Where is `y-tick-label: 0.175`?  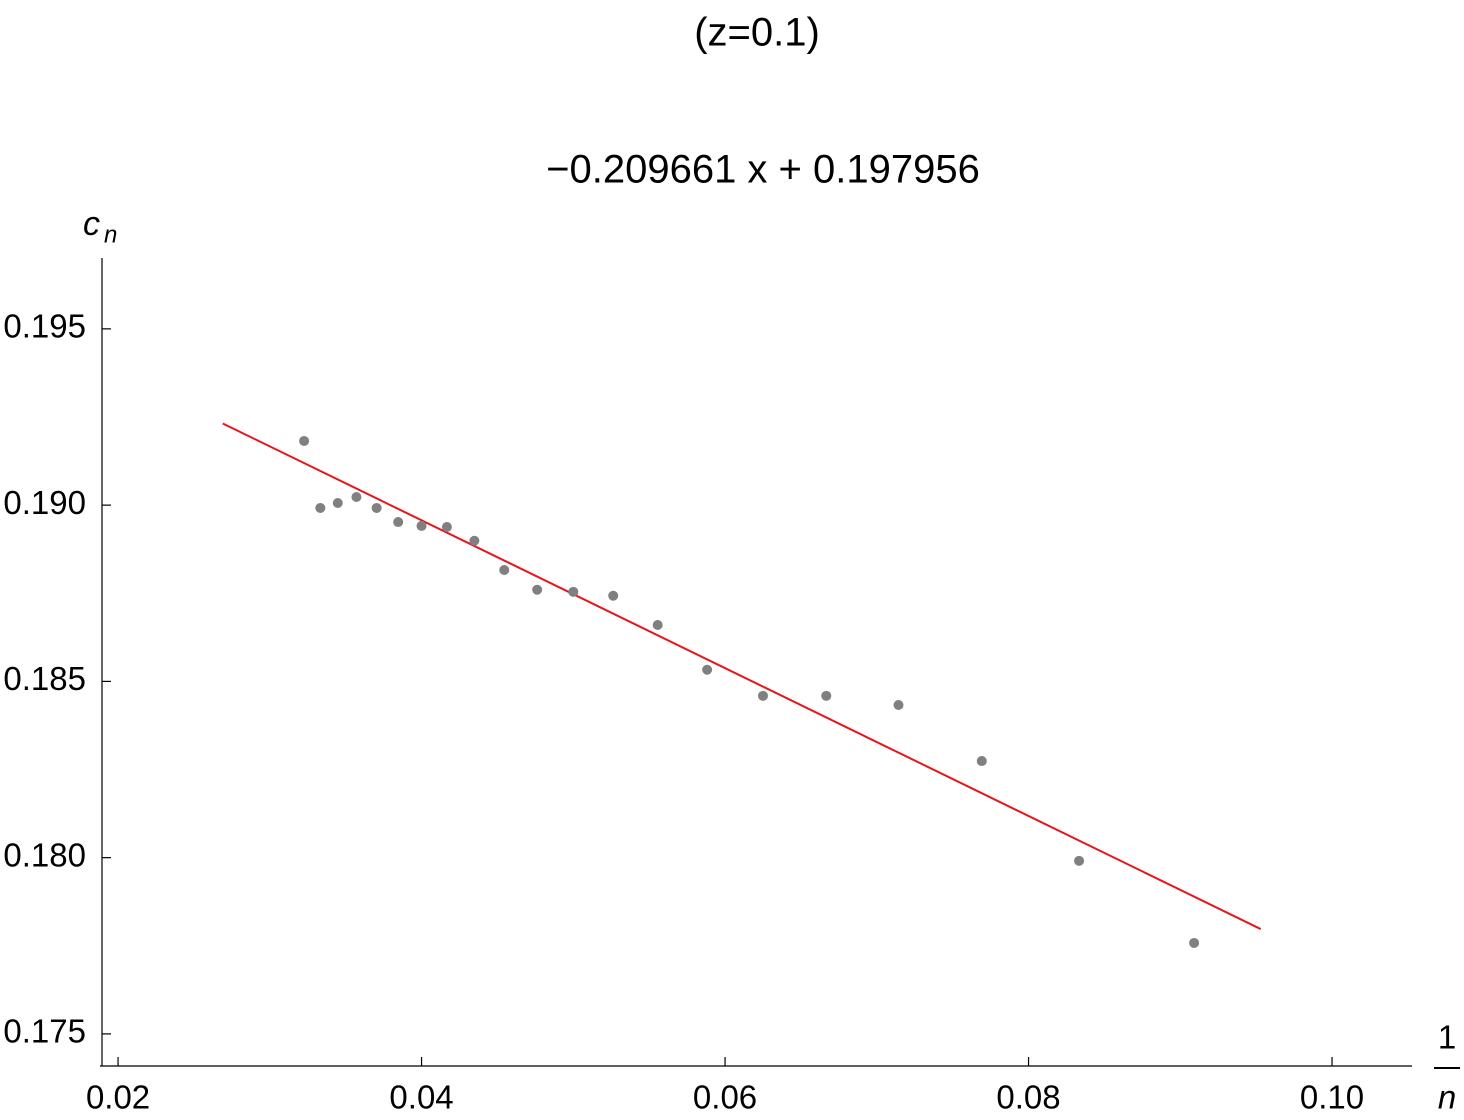 y-tick-label: 0.175 is located at coordinates (44, 1031).